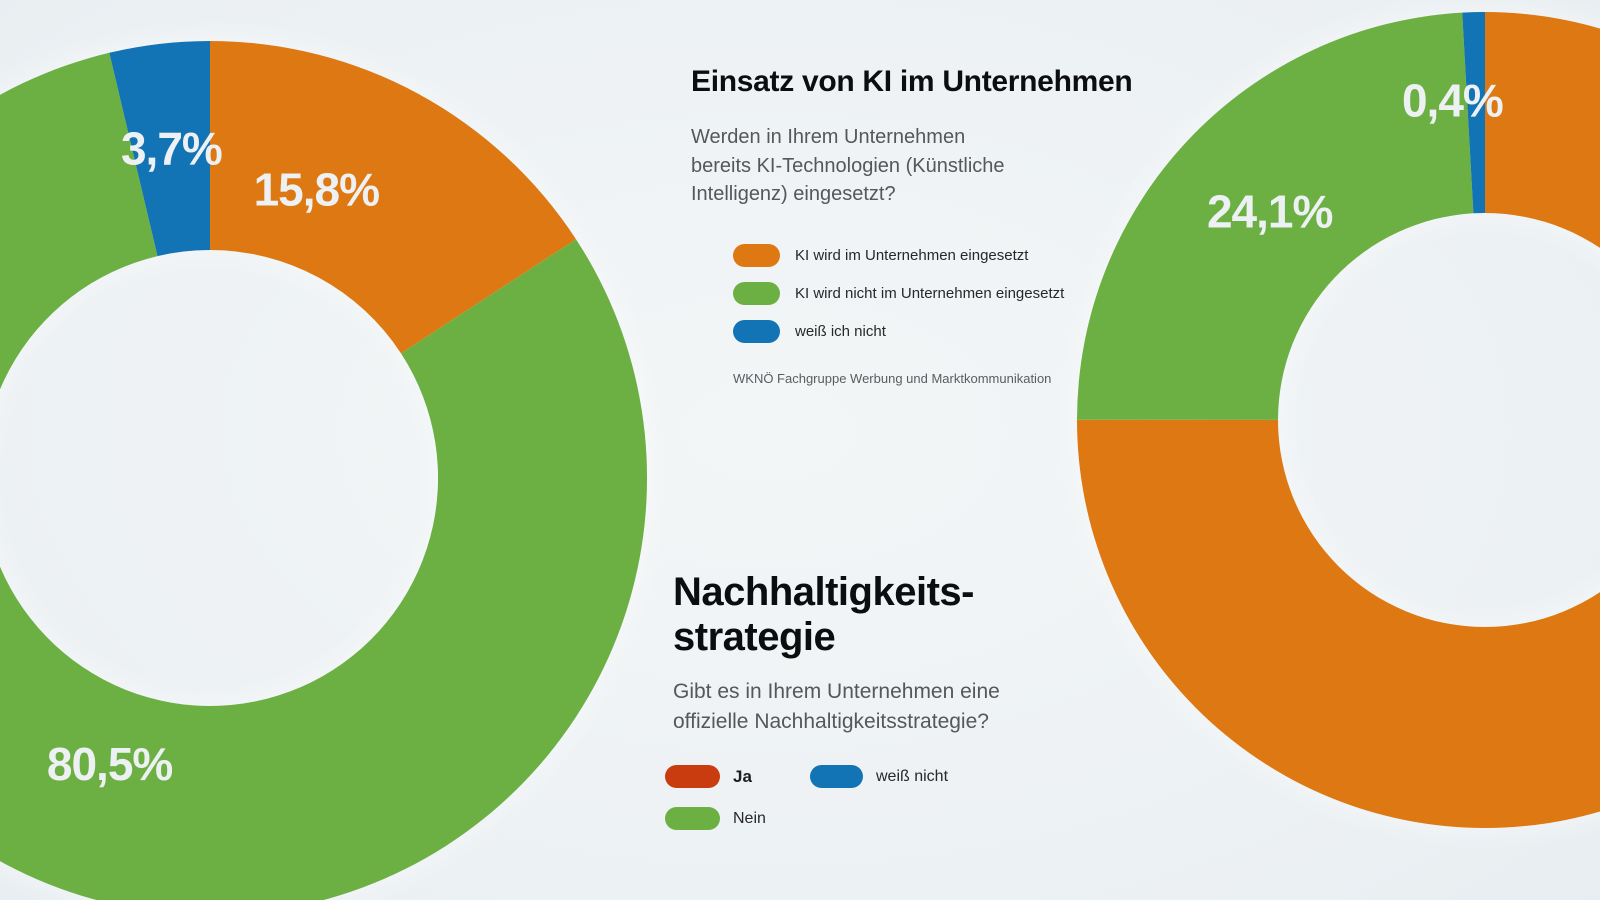 The height and width of the screenshot is (900, 1600). Describe the element at coordinates (930, 293) in the screenshot. I see `legend-label: KI wird nicht im Unternehmen eingesetzt` at that location.